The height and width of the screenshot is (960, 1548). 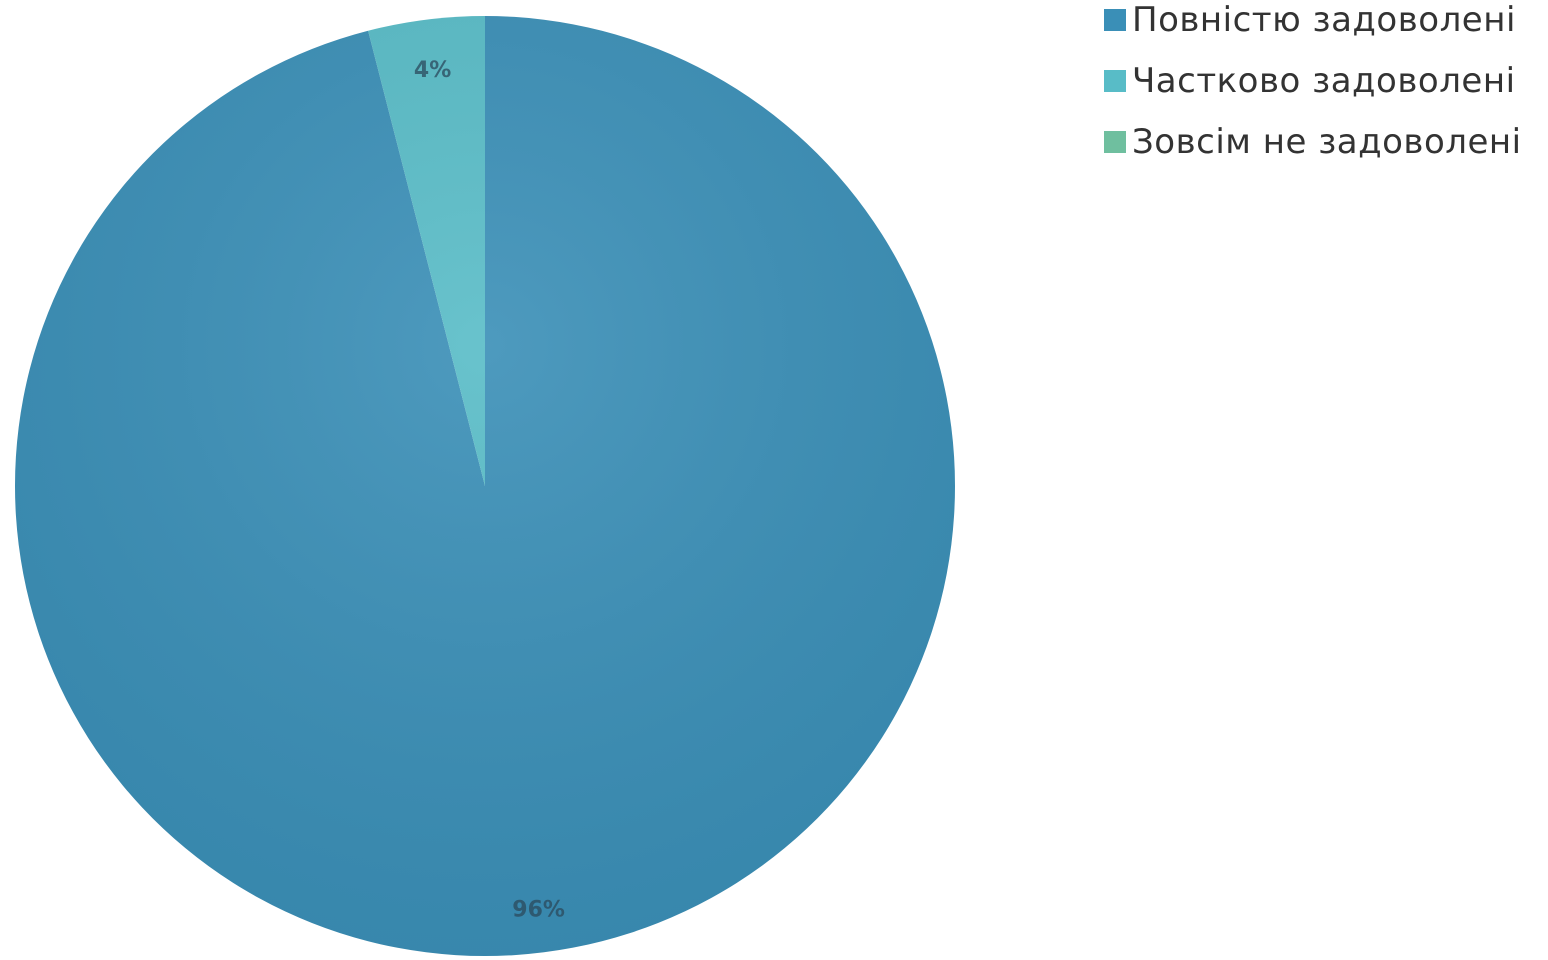 I want to click on legend-label-1: Повністю задоволені, so click(x=1324, y=20).